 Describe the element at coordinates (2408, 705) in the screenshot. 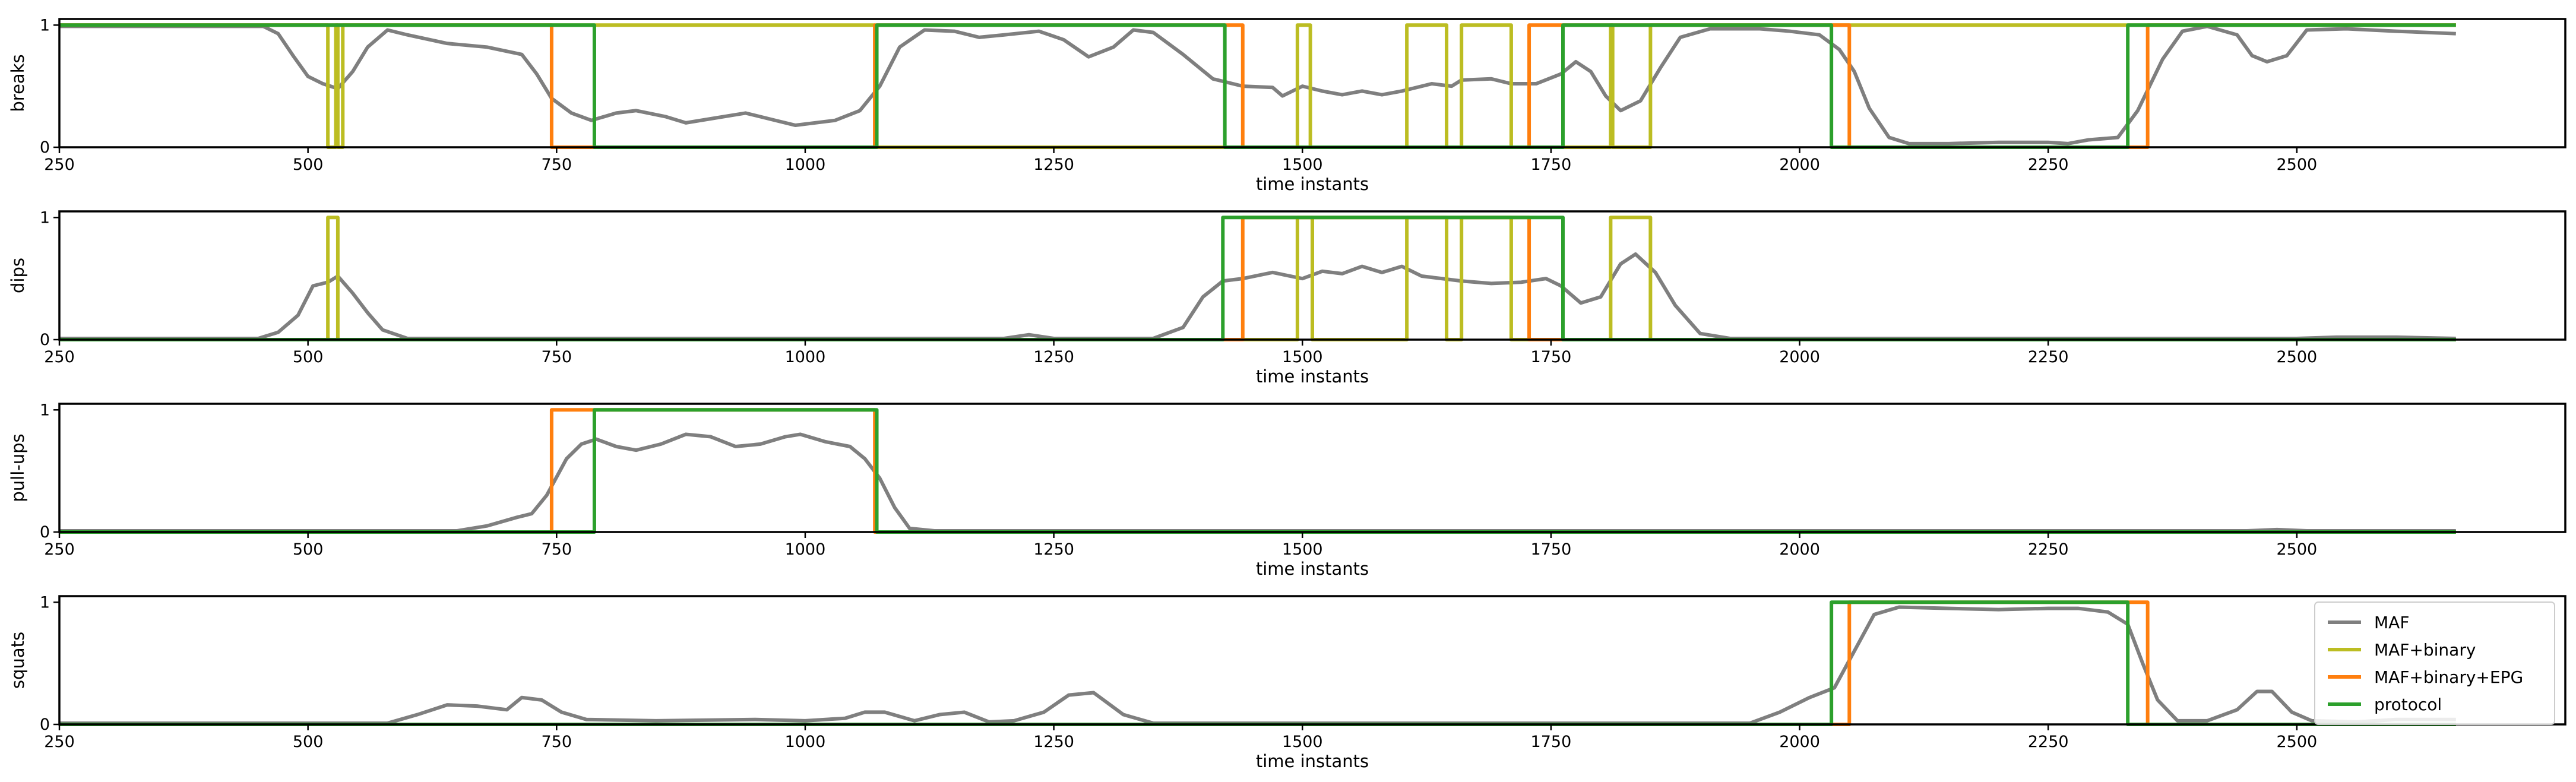

I see `legend-label: protocol` at that location.